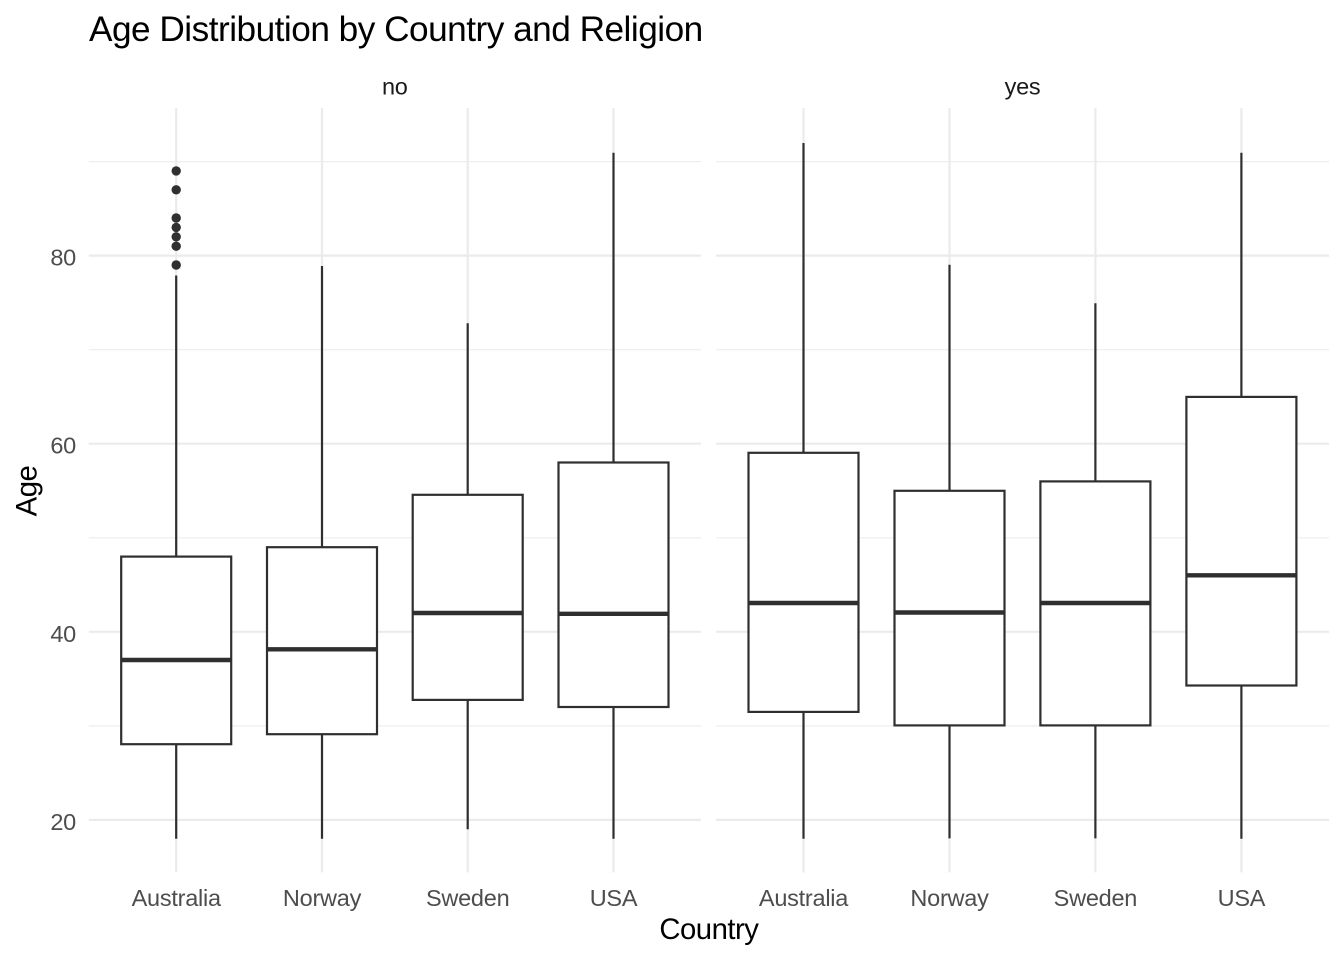 Image resolution: width=1344 pixels, height=965 pixels. Describe the element at coordinates (709, 929) in the screenshot. I see `svg-text: Country` at that location.